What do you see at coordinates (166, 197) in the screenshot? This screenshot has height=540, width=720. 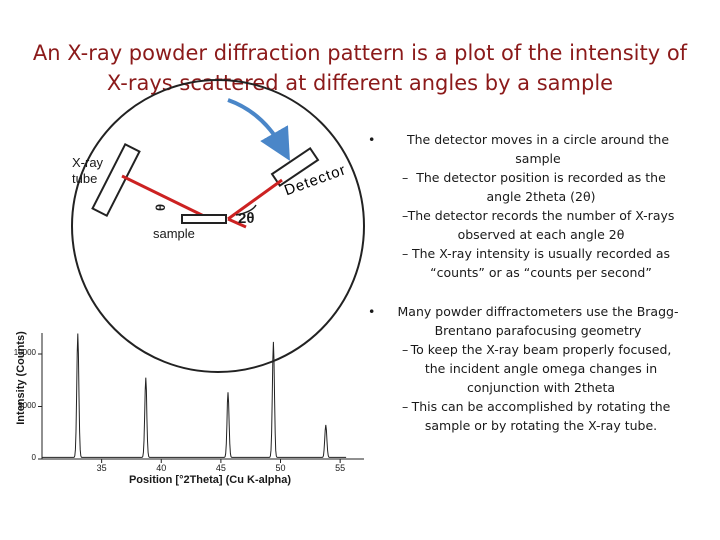 I see `incident-beam` at bounding box center [166, 197].